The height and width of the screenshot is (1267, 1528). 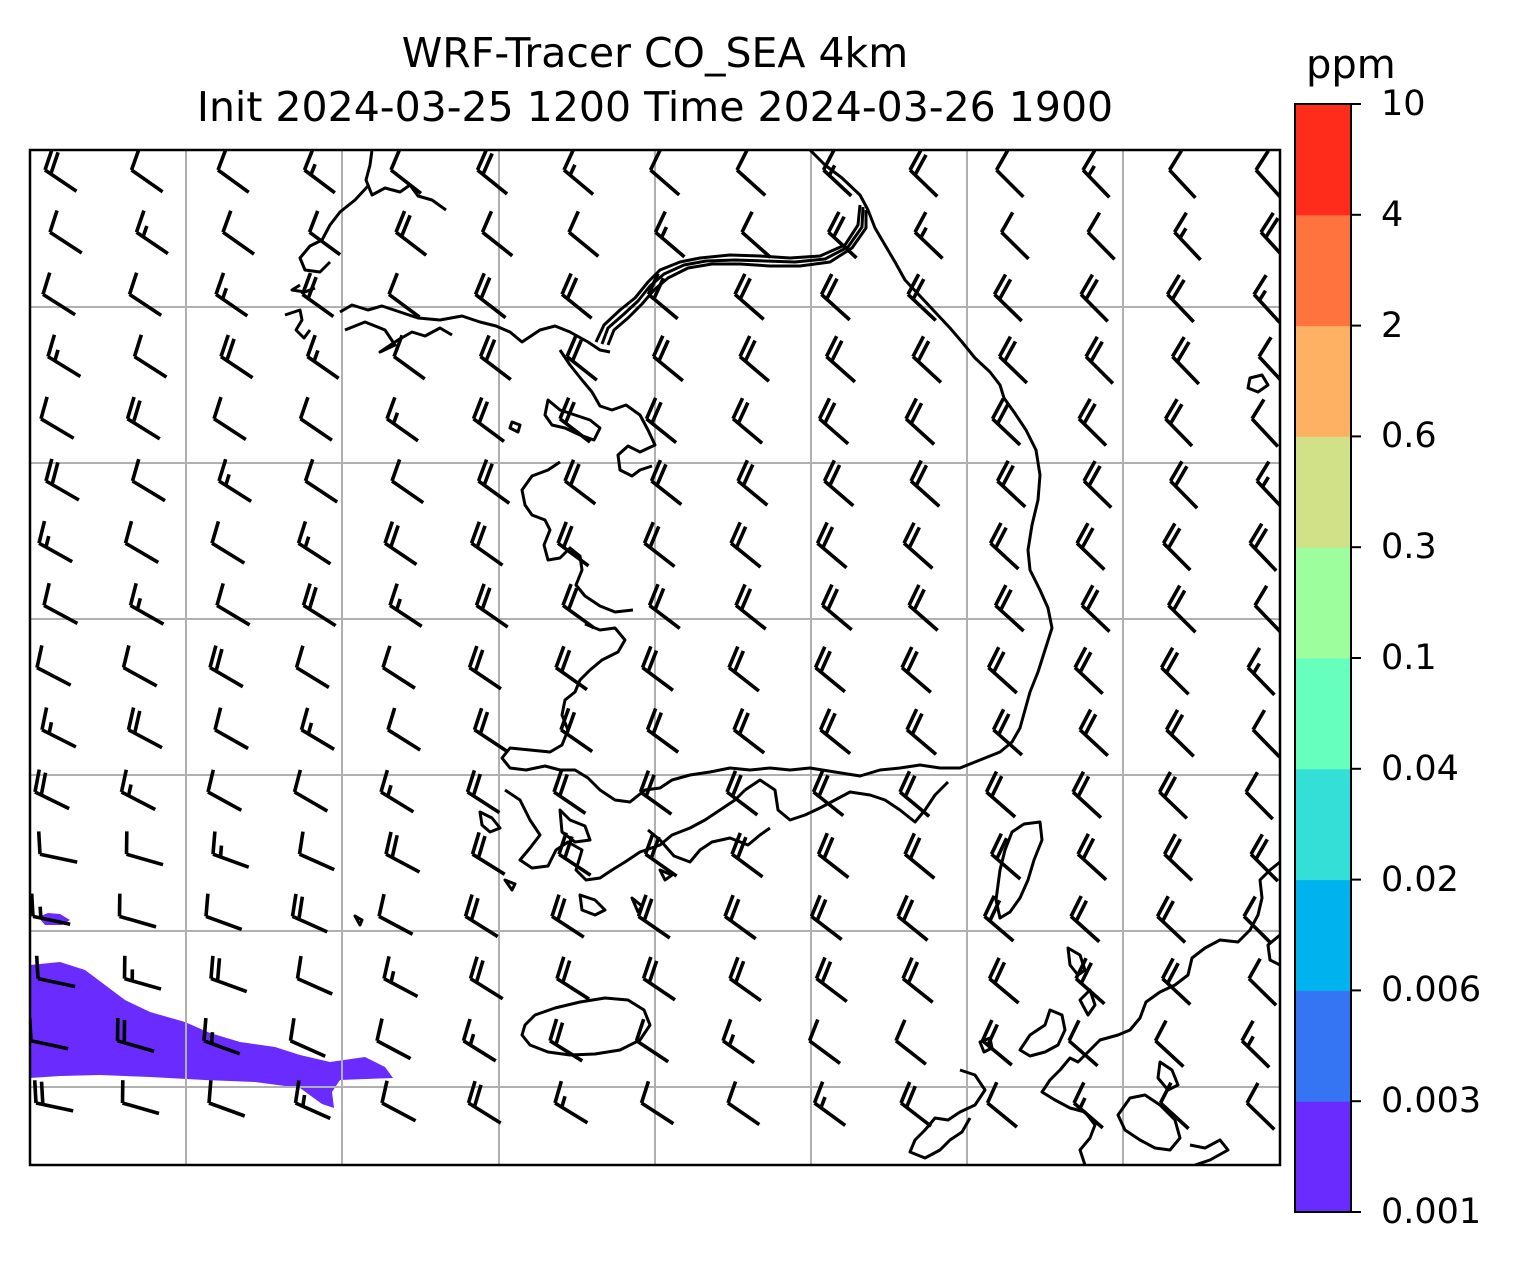 What do you see at coordinates (1356, 658) in the screenshot?
I see `colorbar-ticks` at bounding box center [1356, 658].